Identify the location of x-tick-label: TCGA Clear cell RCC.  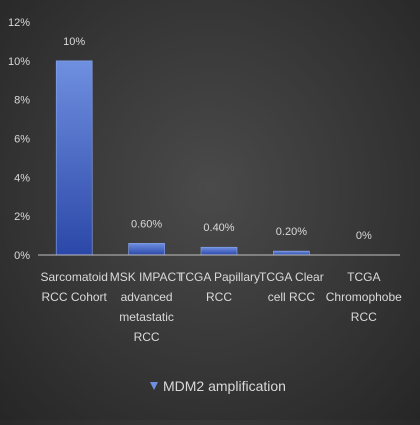
(291, 287).